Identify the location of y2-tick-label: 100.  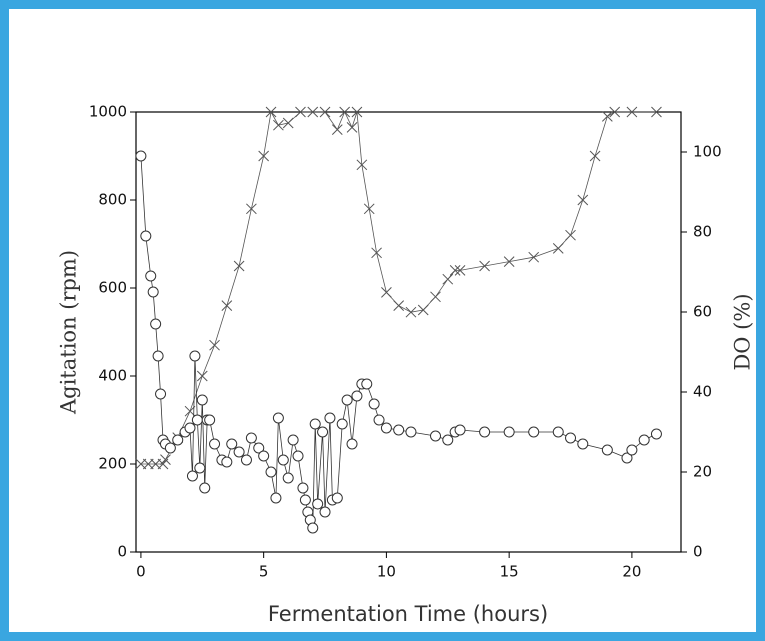
(707, 152).